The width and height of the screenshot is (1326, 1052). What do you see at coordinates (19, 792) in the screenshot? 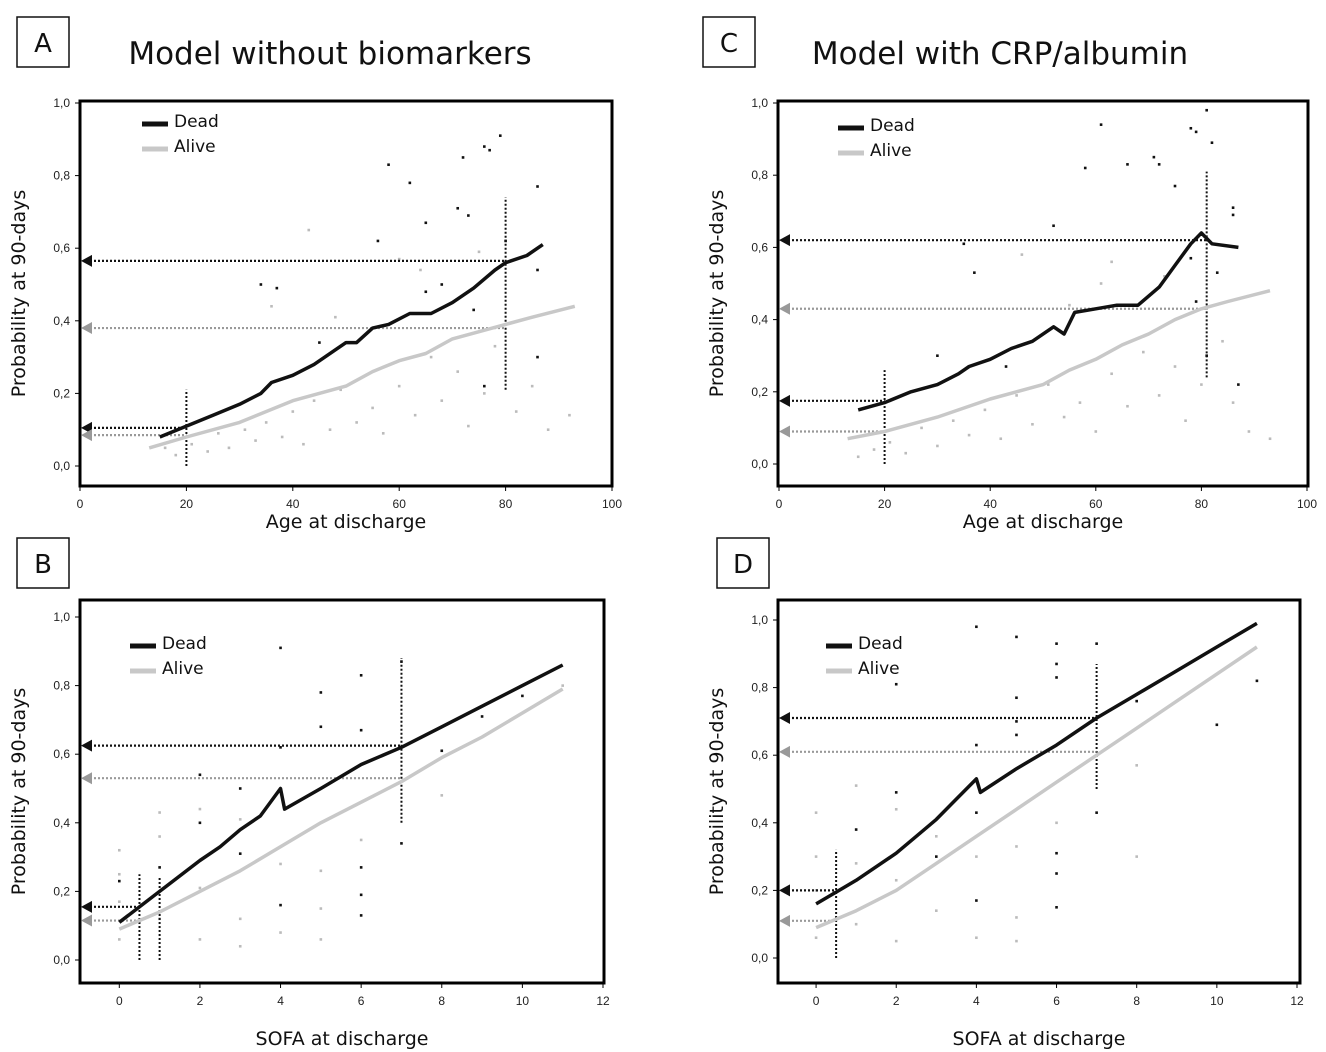
I see `y-axis-label: Probability at 90-days` at bounding box center [19, 792].